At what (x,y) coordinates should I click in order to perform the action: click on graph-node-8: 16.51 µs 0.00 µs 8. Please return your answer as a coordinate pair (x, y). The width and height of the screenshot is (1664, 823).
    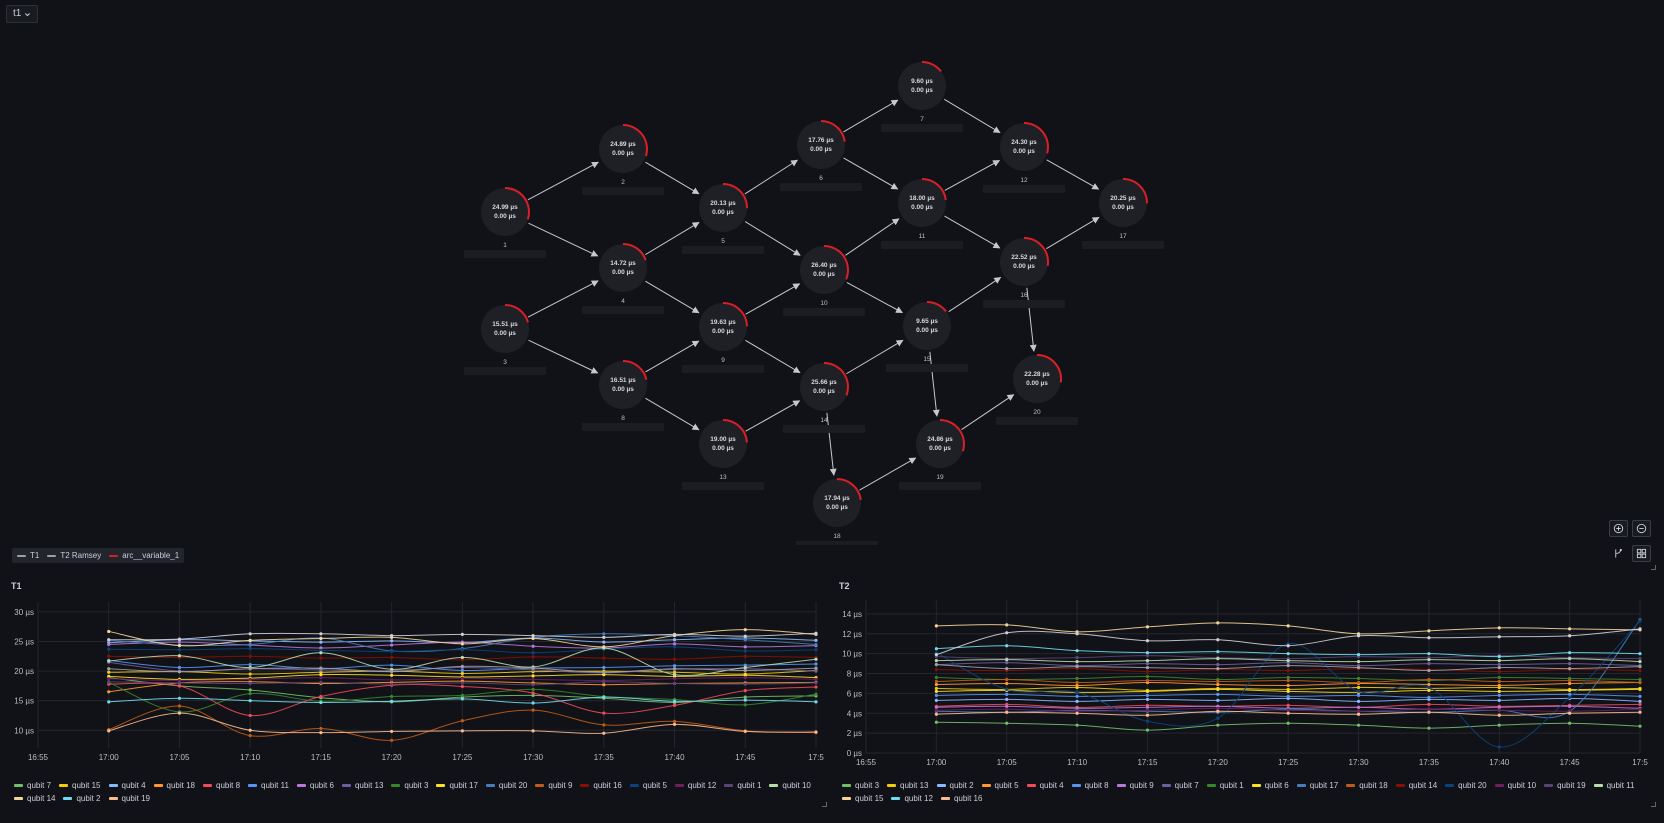
    Looking at the image, I should click on (623, 395).